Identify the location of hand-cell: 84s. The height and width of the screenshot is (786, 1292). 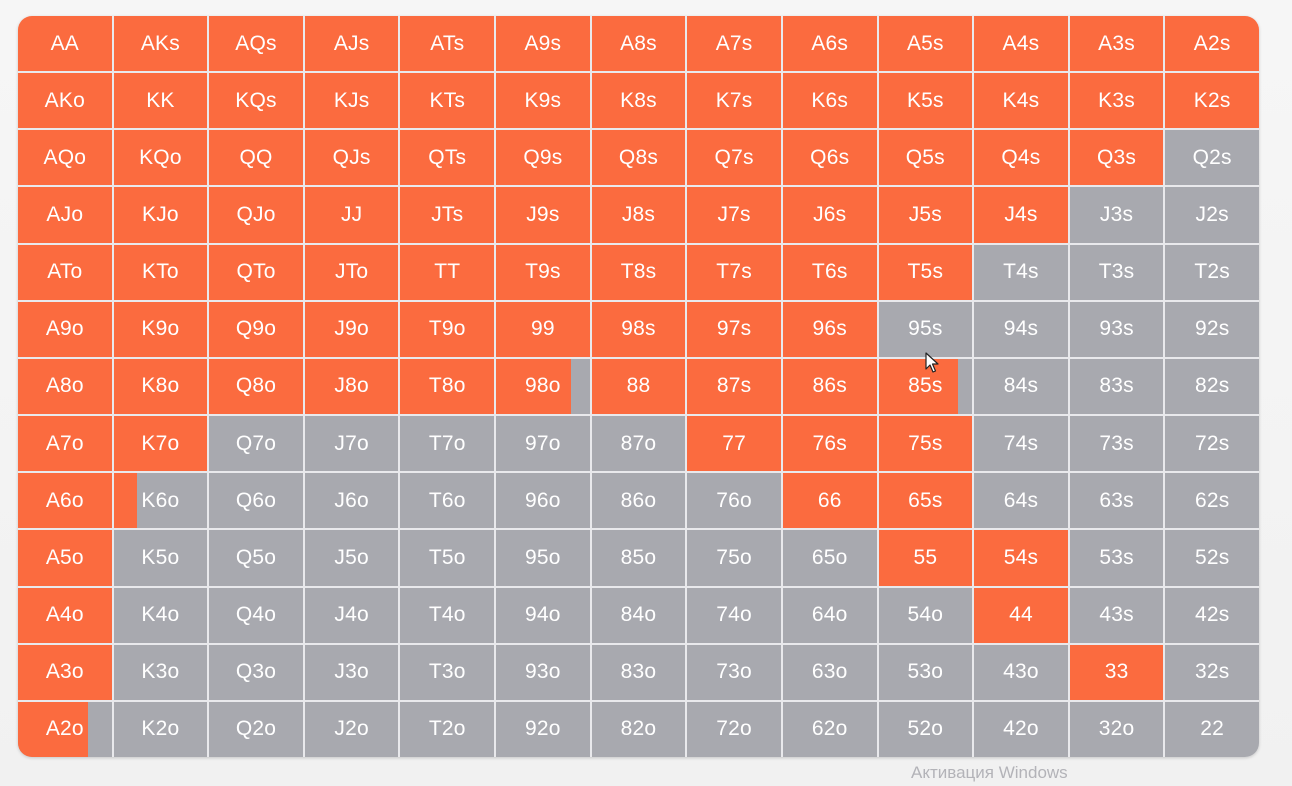
(1021, 386).